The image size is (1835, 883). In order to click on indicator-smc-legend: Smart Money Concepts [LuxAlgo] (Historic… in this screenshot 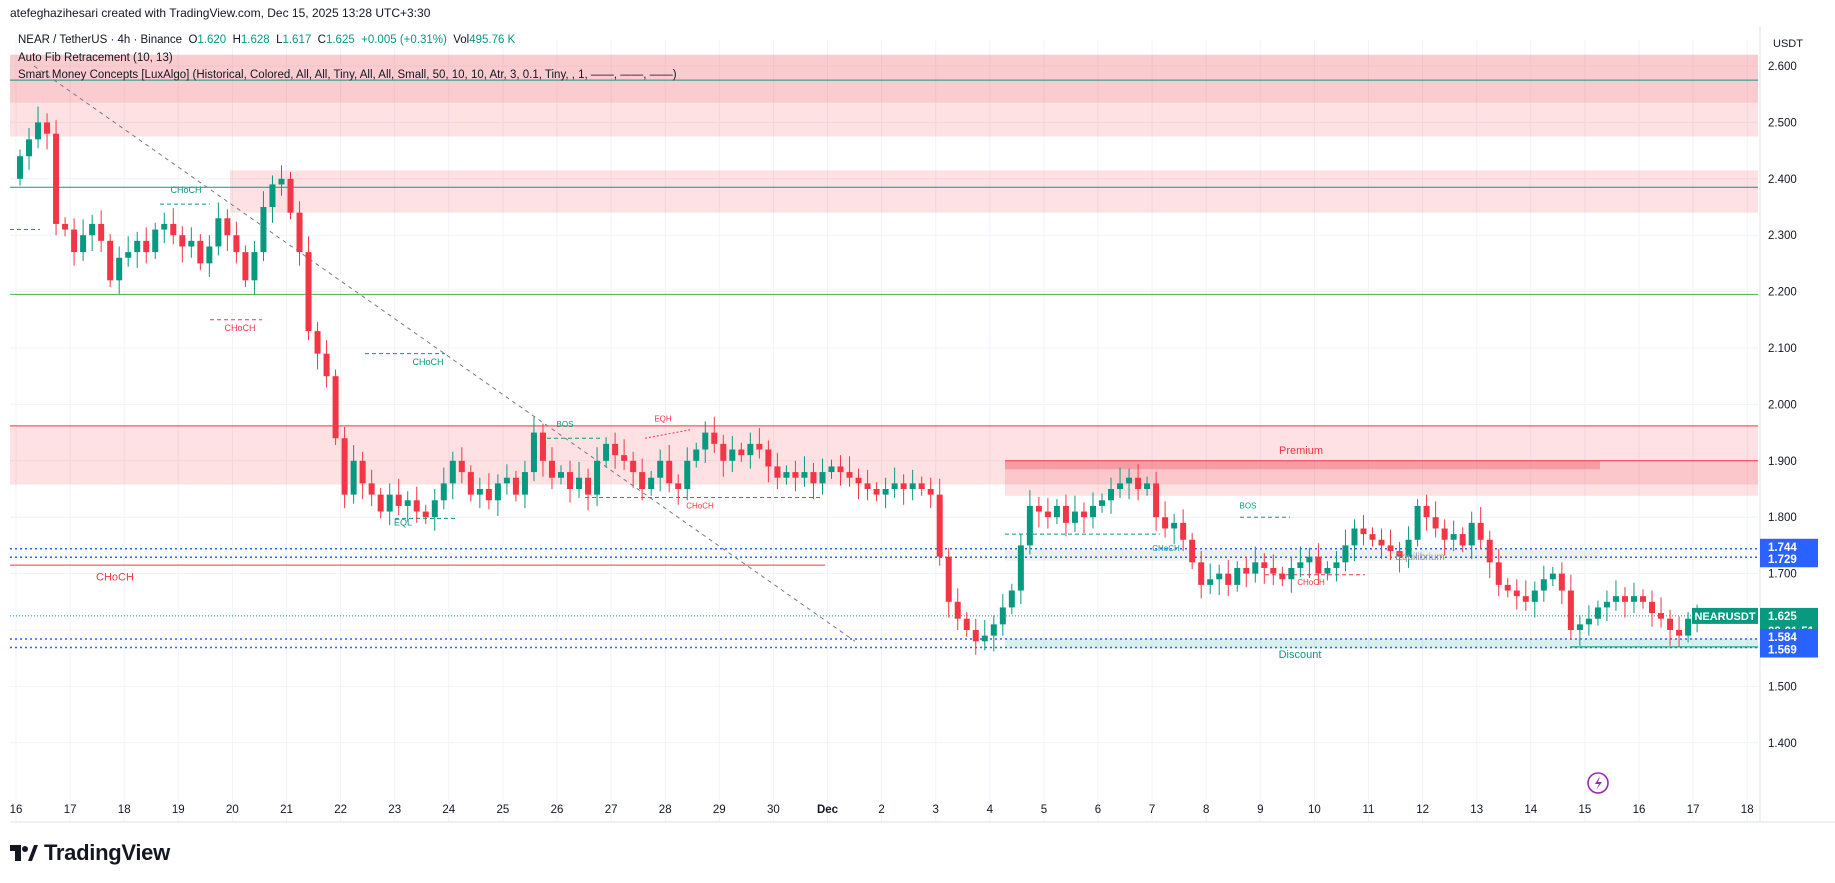, I will do `click(347, 75)`.